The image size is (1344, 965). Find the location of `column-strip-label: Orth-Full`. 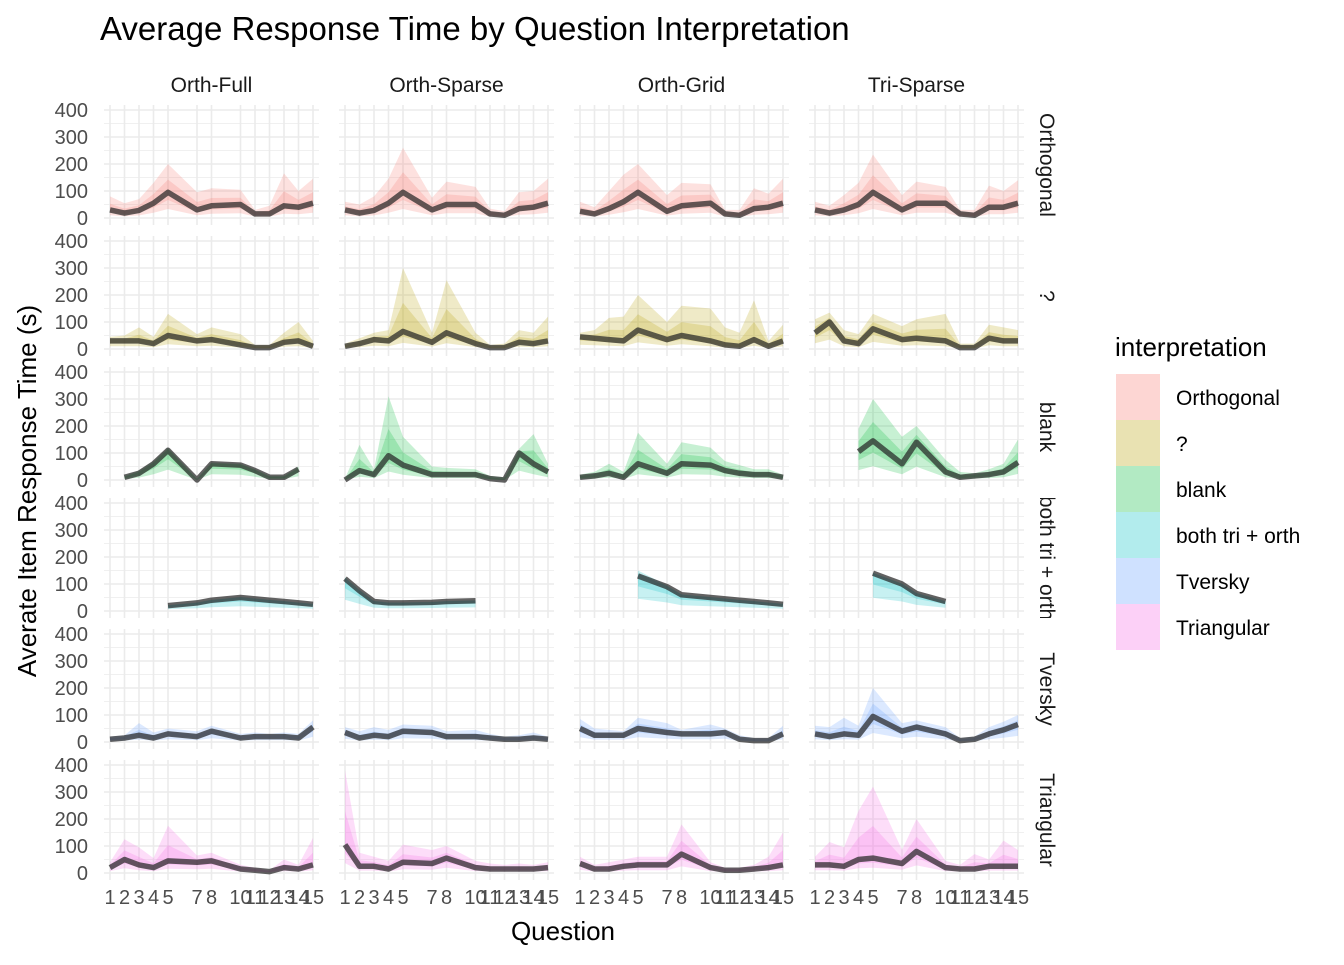

column-strip-label: Orth-Full is located at coordinates (212, 85).